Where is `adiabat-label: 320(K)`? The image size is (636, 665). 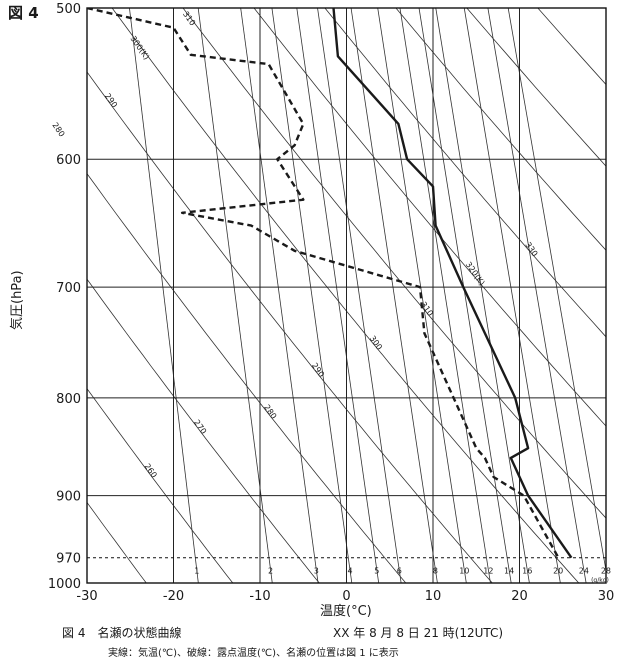
adiabat-label: 320(K) is located at coordinates (475, 273).